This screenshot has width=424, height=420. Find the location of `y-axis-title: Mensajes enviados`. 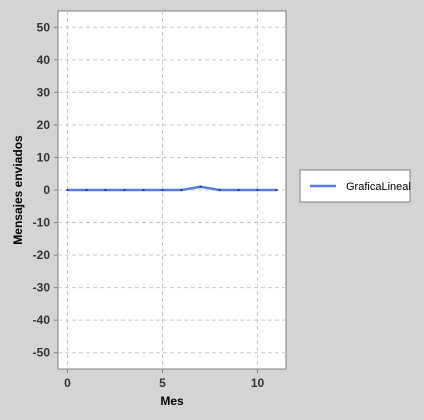

y-axis-title: Mensajes enviados is located at coordinates (18, 190).